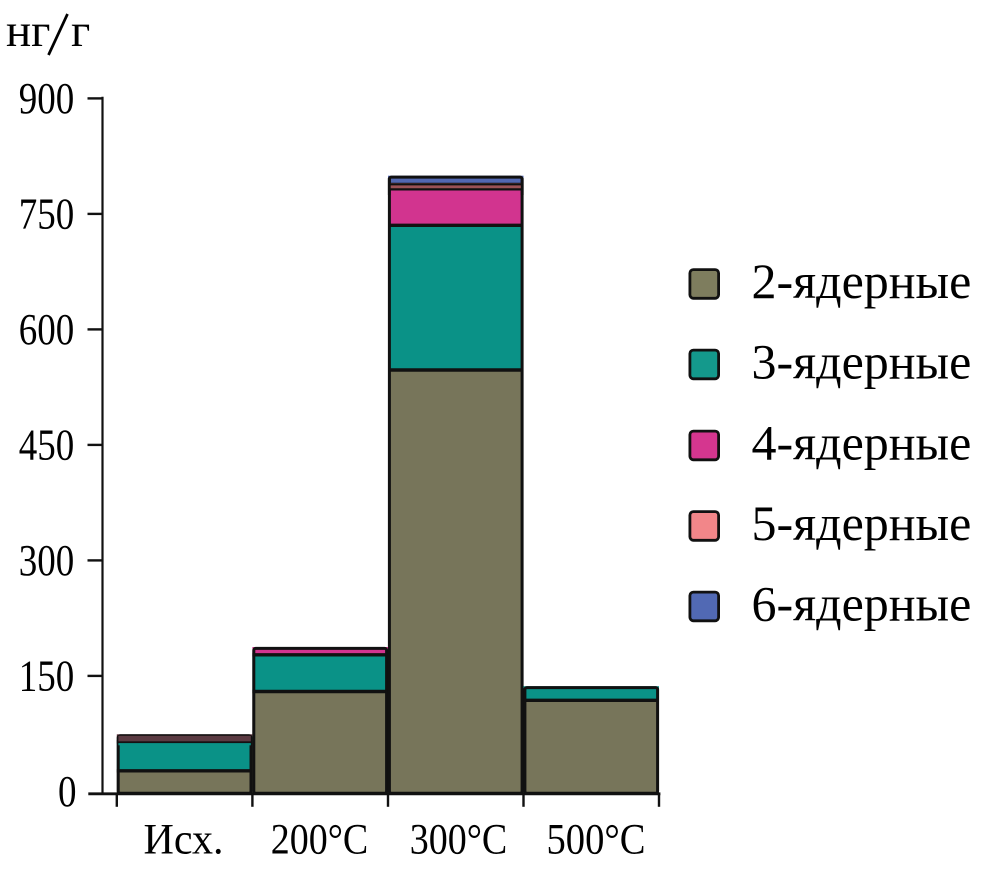  What do you see at coordinates (28, 31) in the screenshot?
I see `svg-text: нг` at bounding box center [28, 31].